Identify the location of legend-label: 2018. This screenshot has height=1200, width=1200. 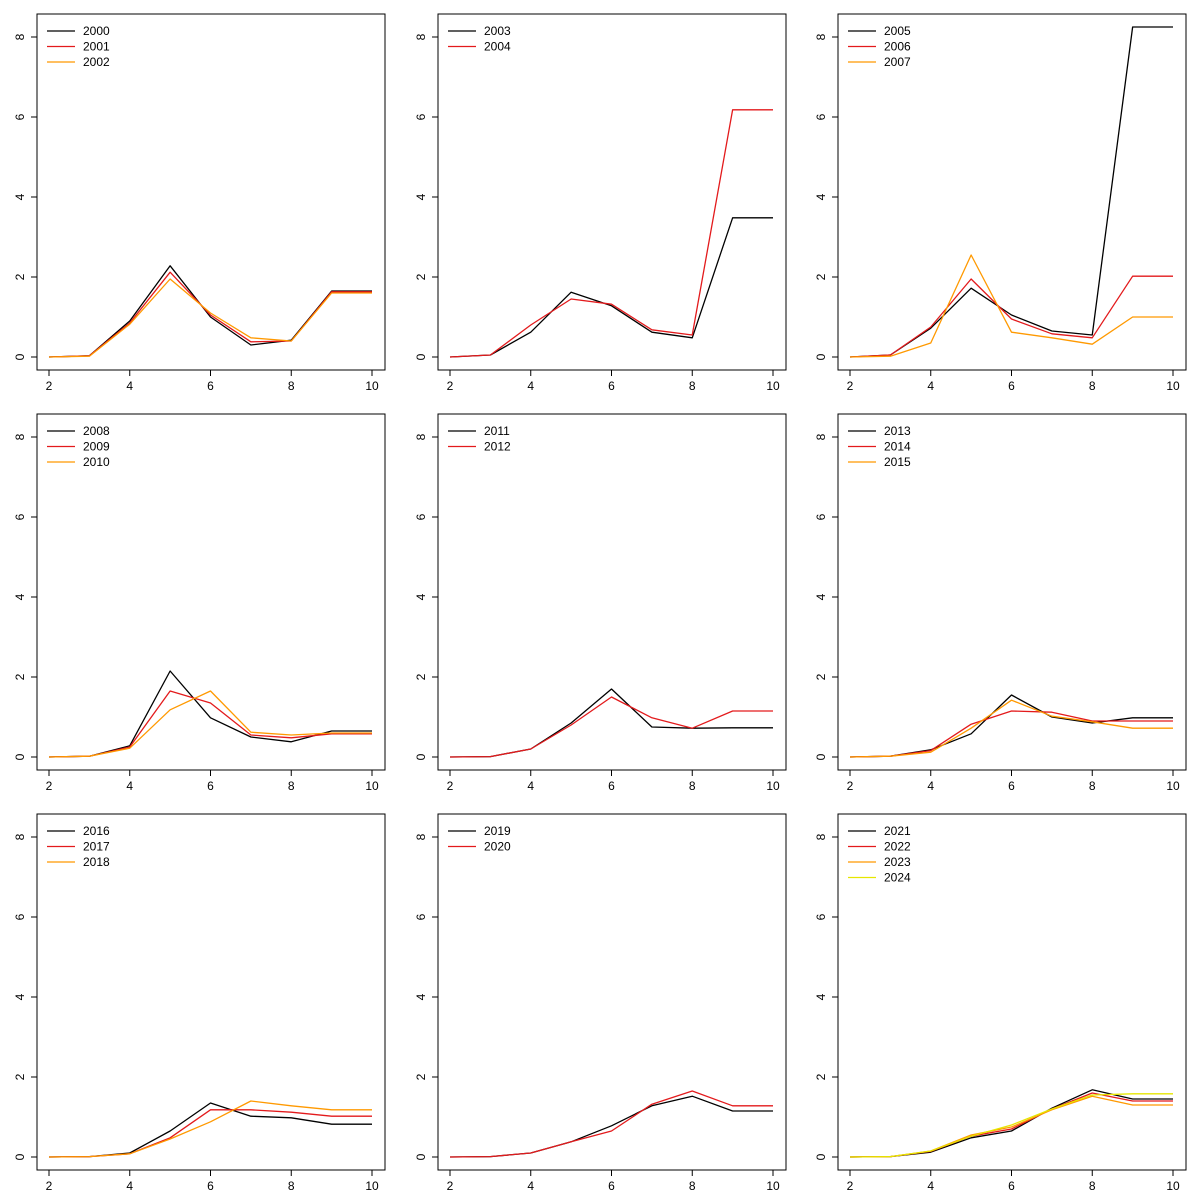
(96, 862).